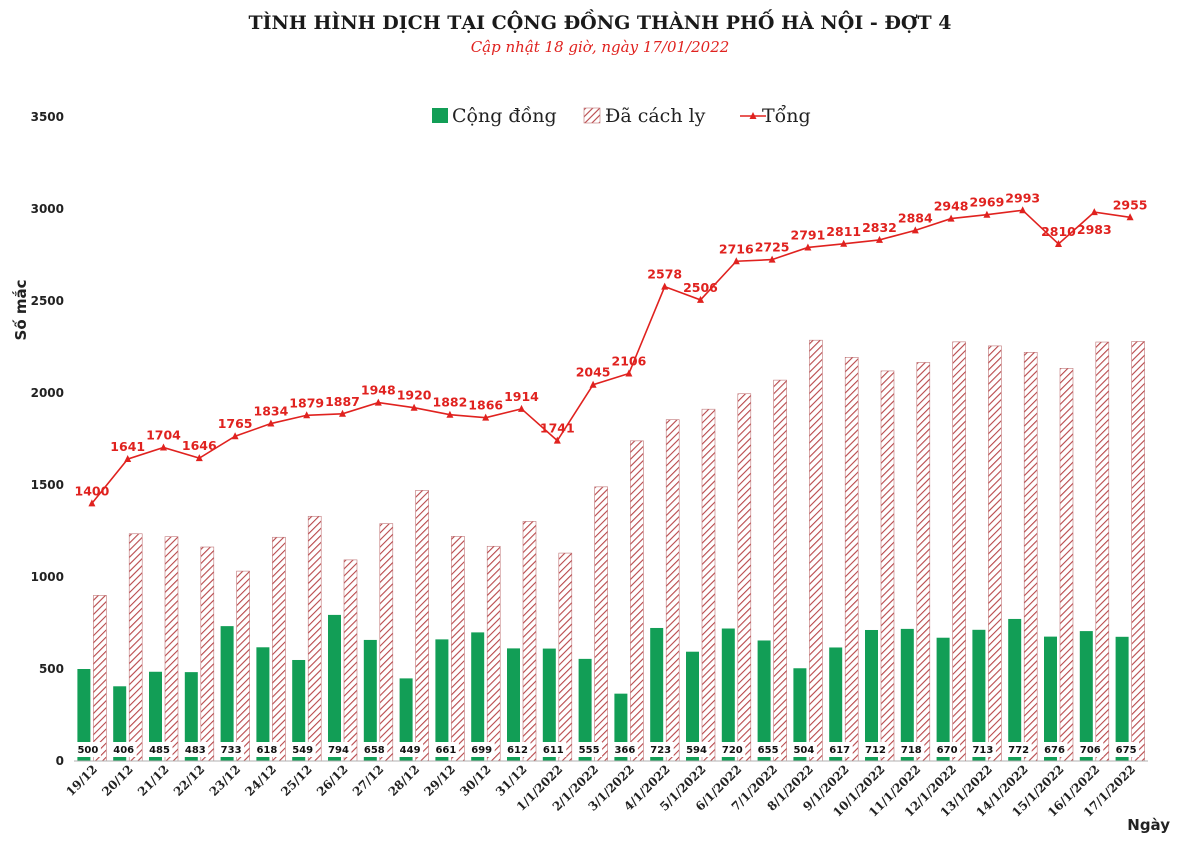 This screenshot has height=848, width=1200. I want to click on total-value-label: 2791, so click(808, 234).